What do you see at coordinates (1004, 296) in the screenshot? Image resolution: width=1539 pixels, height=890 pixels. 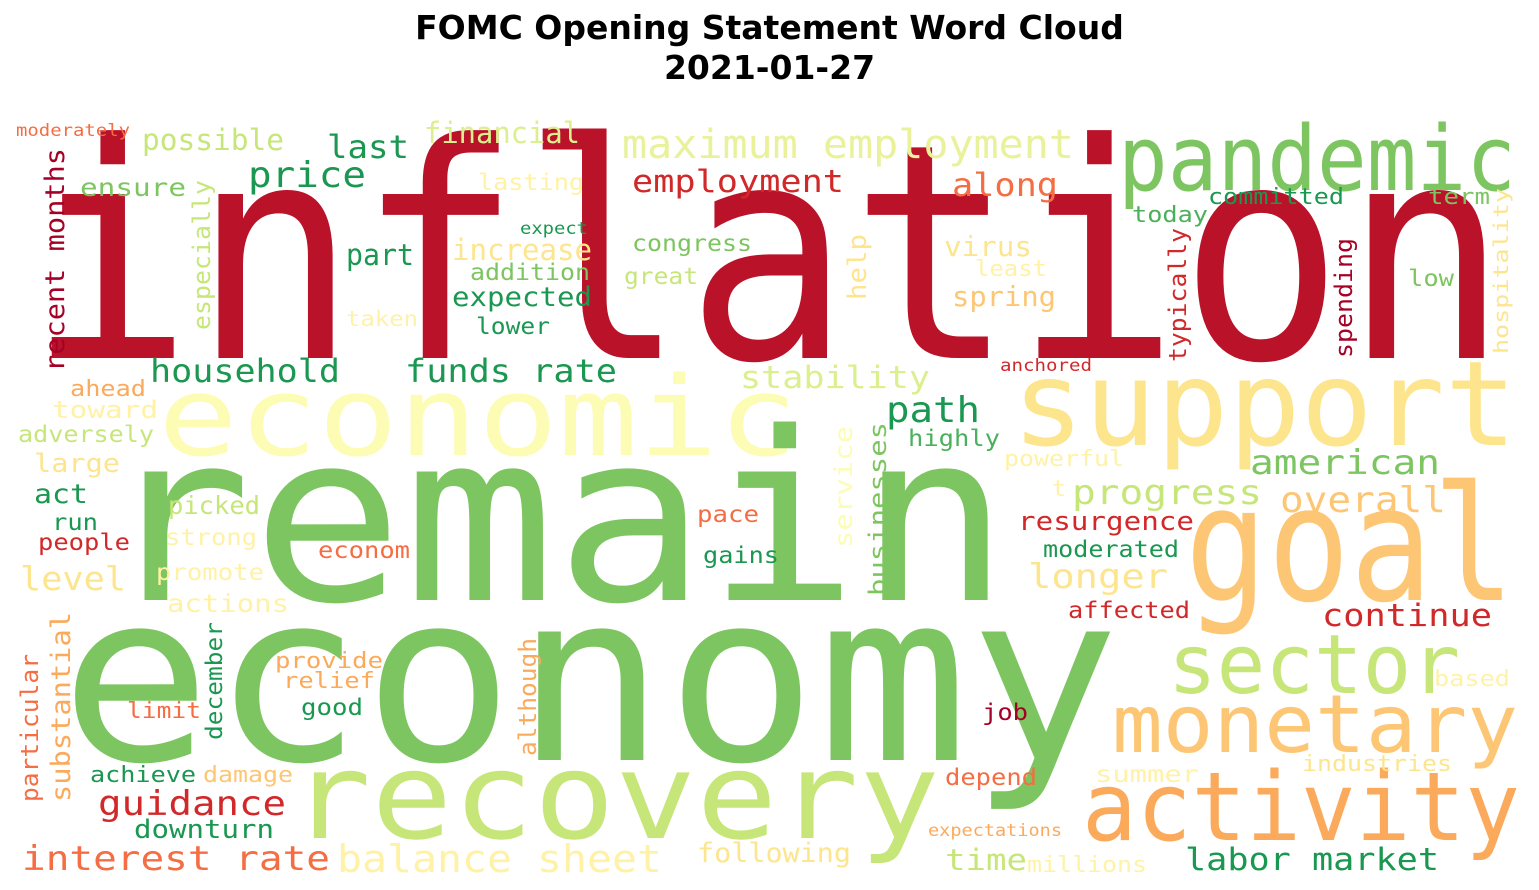 I see `word-spring: spring` at bounding box center [1004, 296].